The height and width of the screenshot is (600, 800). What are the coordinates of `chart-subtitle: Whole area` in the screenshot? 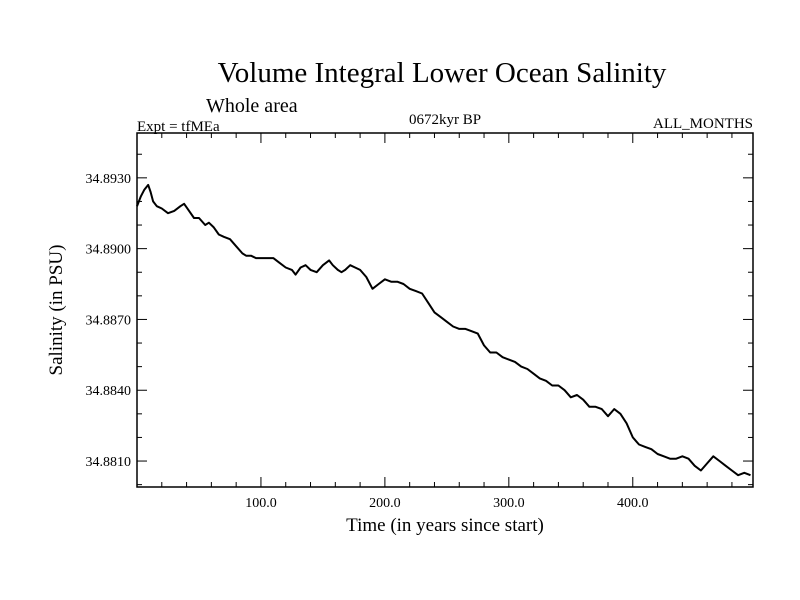 It's located at (252, 106).